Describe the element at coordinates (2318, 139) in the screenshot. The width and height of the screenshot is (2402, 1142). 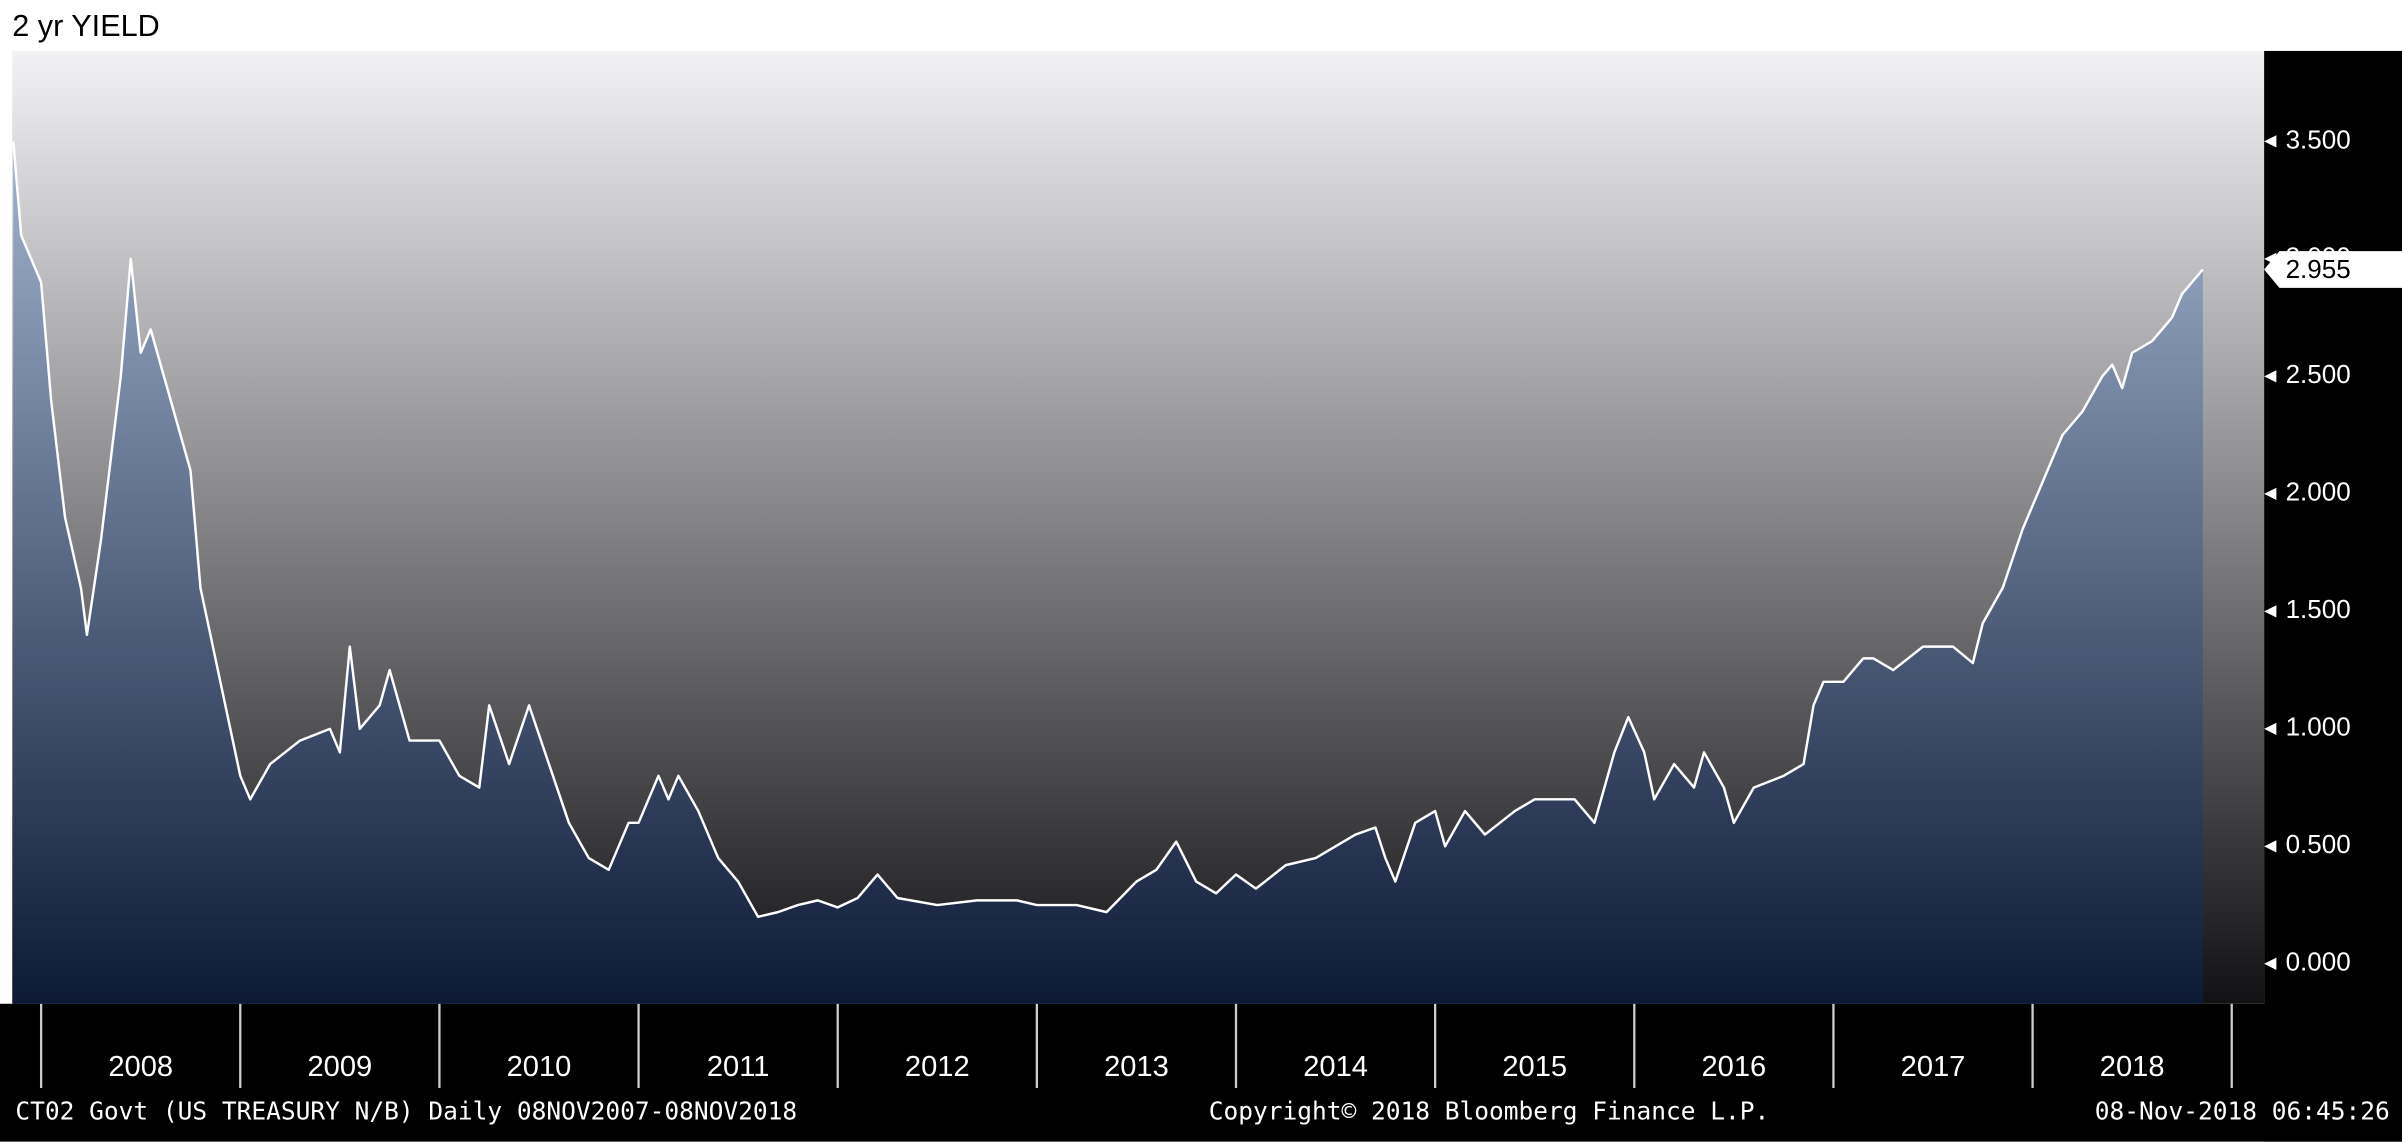
I see `y-tick-label: 3.500` at that location.